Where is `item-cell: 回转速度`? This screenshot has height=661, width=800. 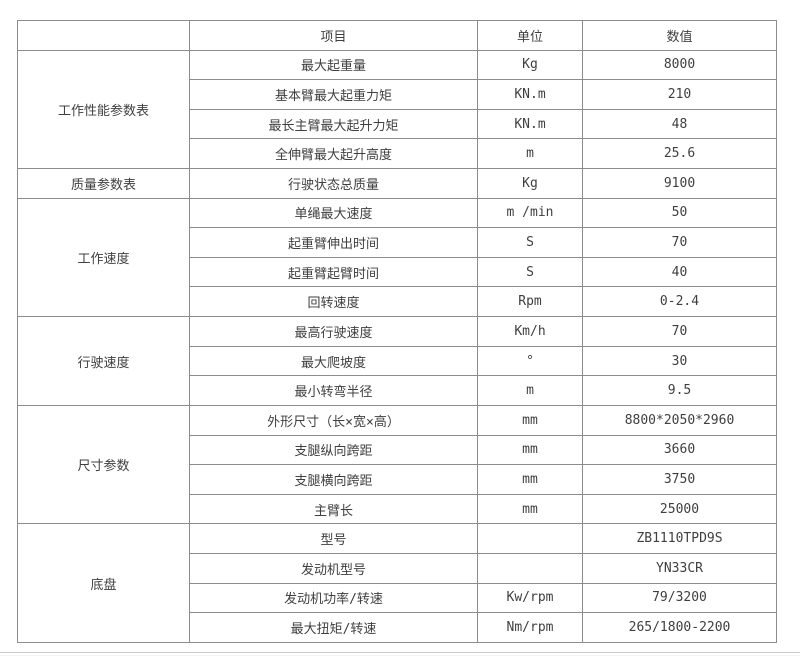 item-cell: 回转速度 is located at coordinates (333, 302).